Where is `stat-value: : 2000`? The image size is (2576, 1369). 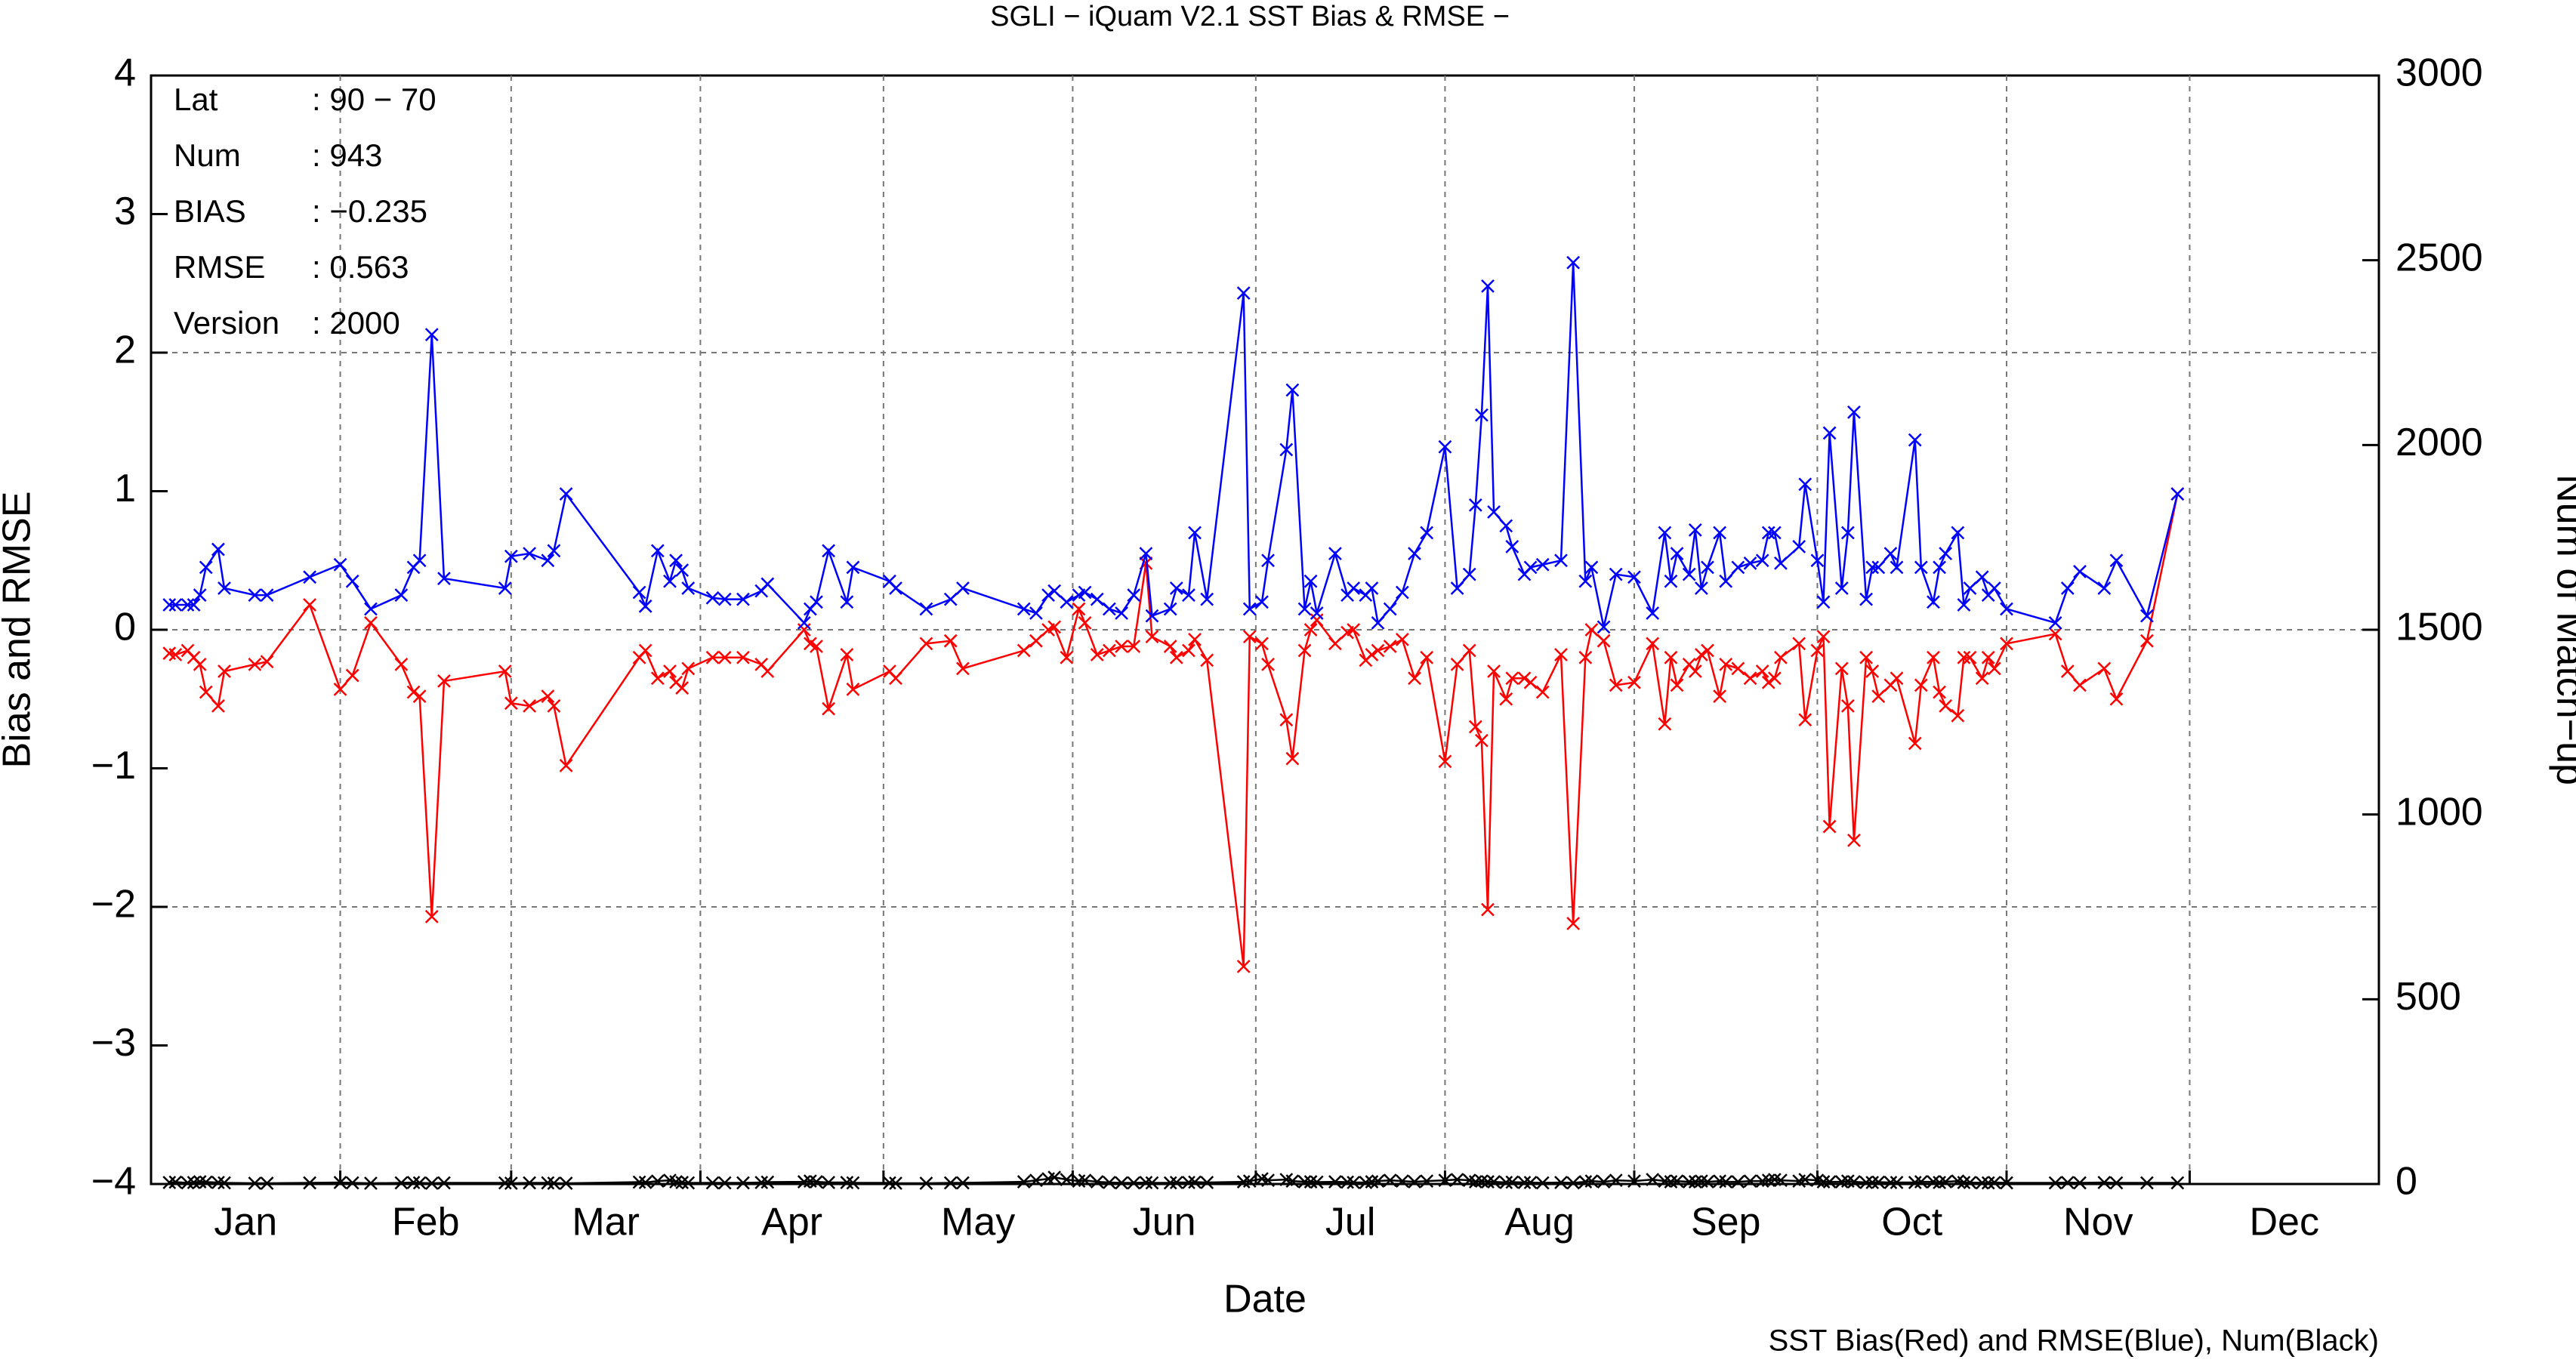
stat-value: : 2000 is located at coordinates (356, 323).